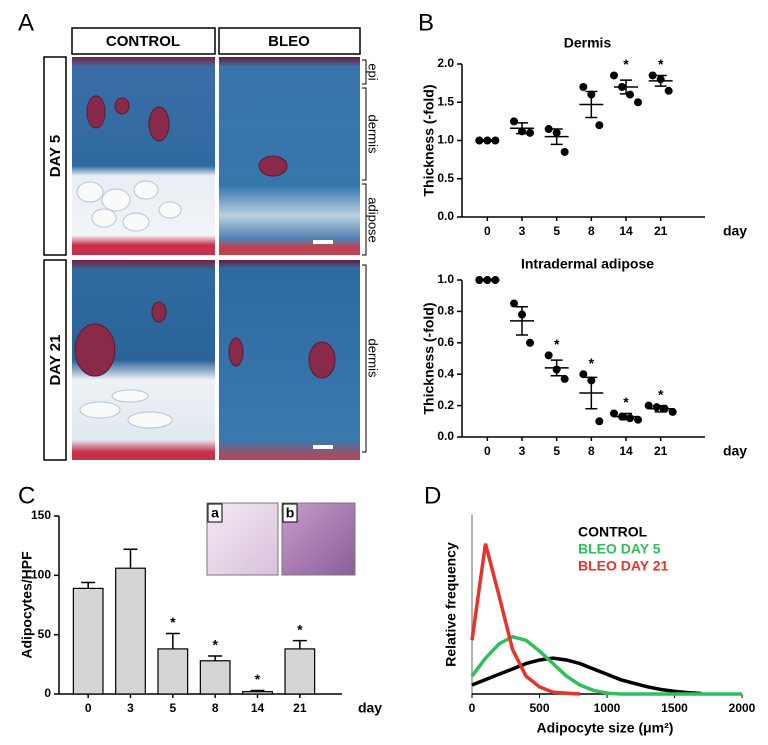 Image resolution: width=768 pixels, height=745 pixels. I want to click on y-tick-label: 0.5, so click(445, 178).